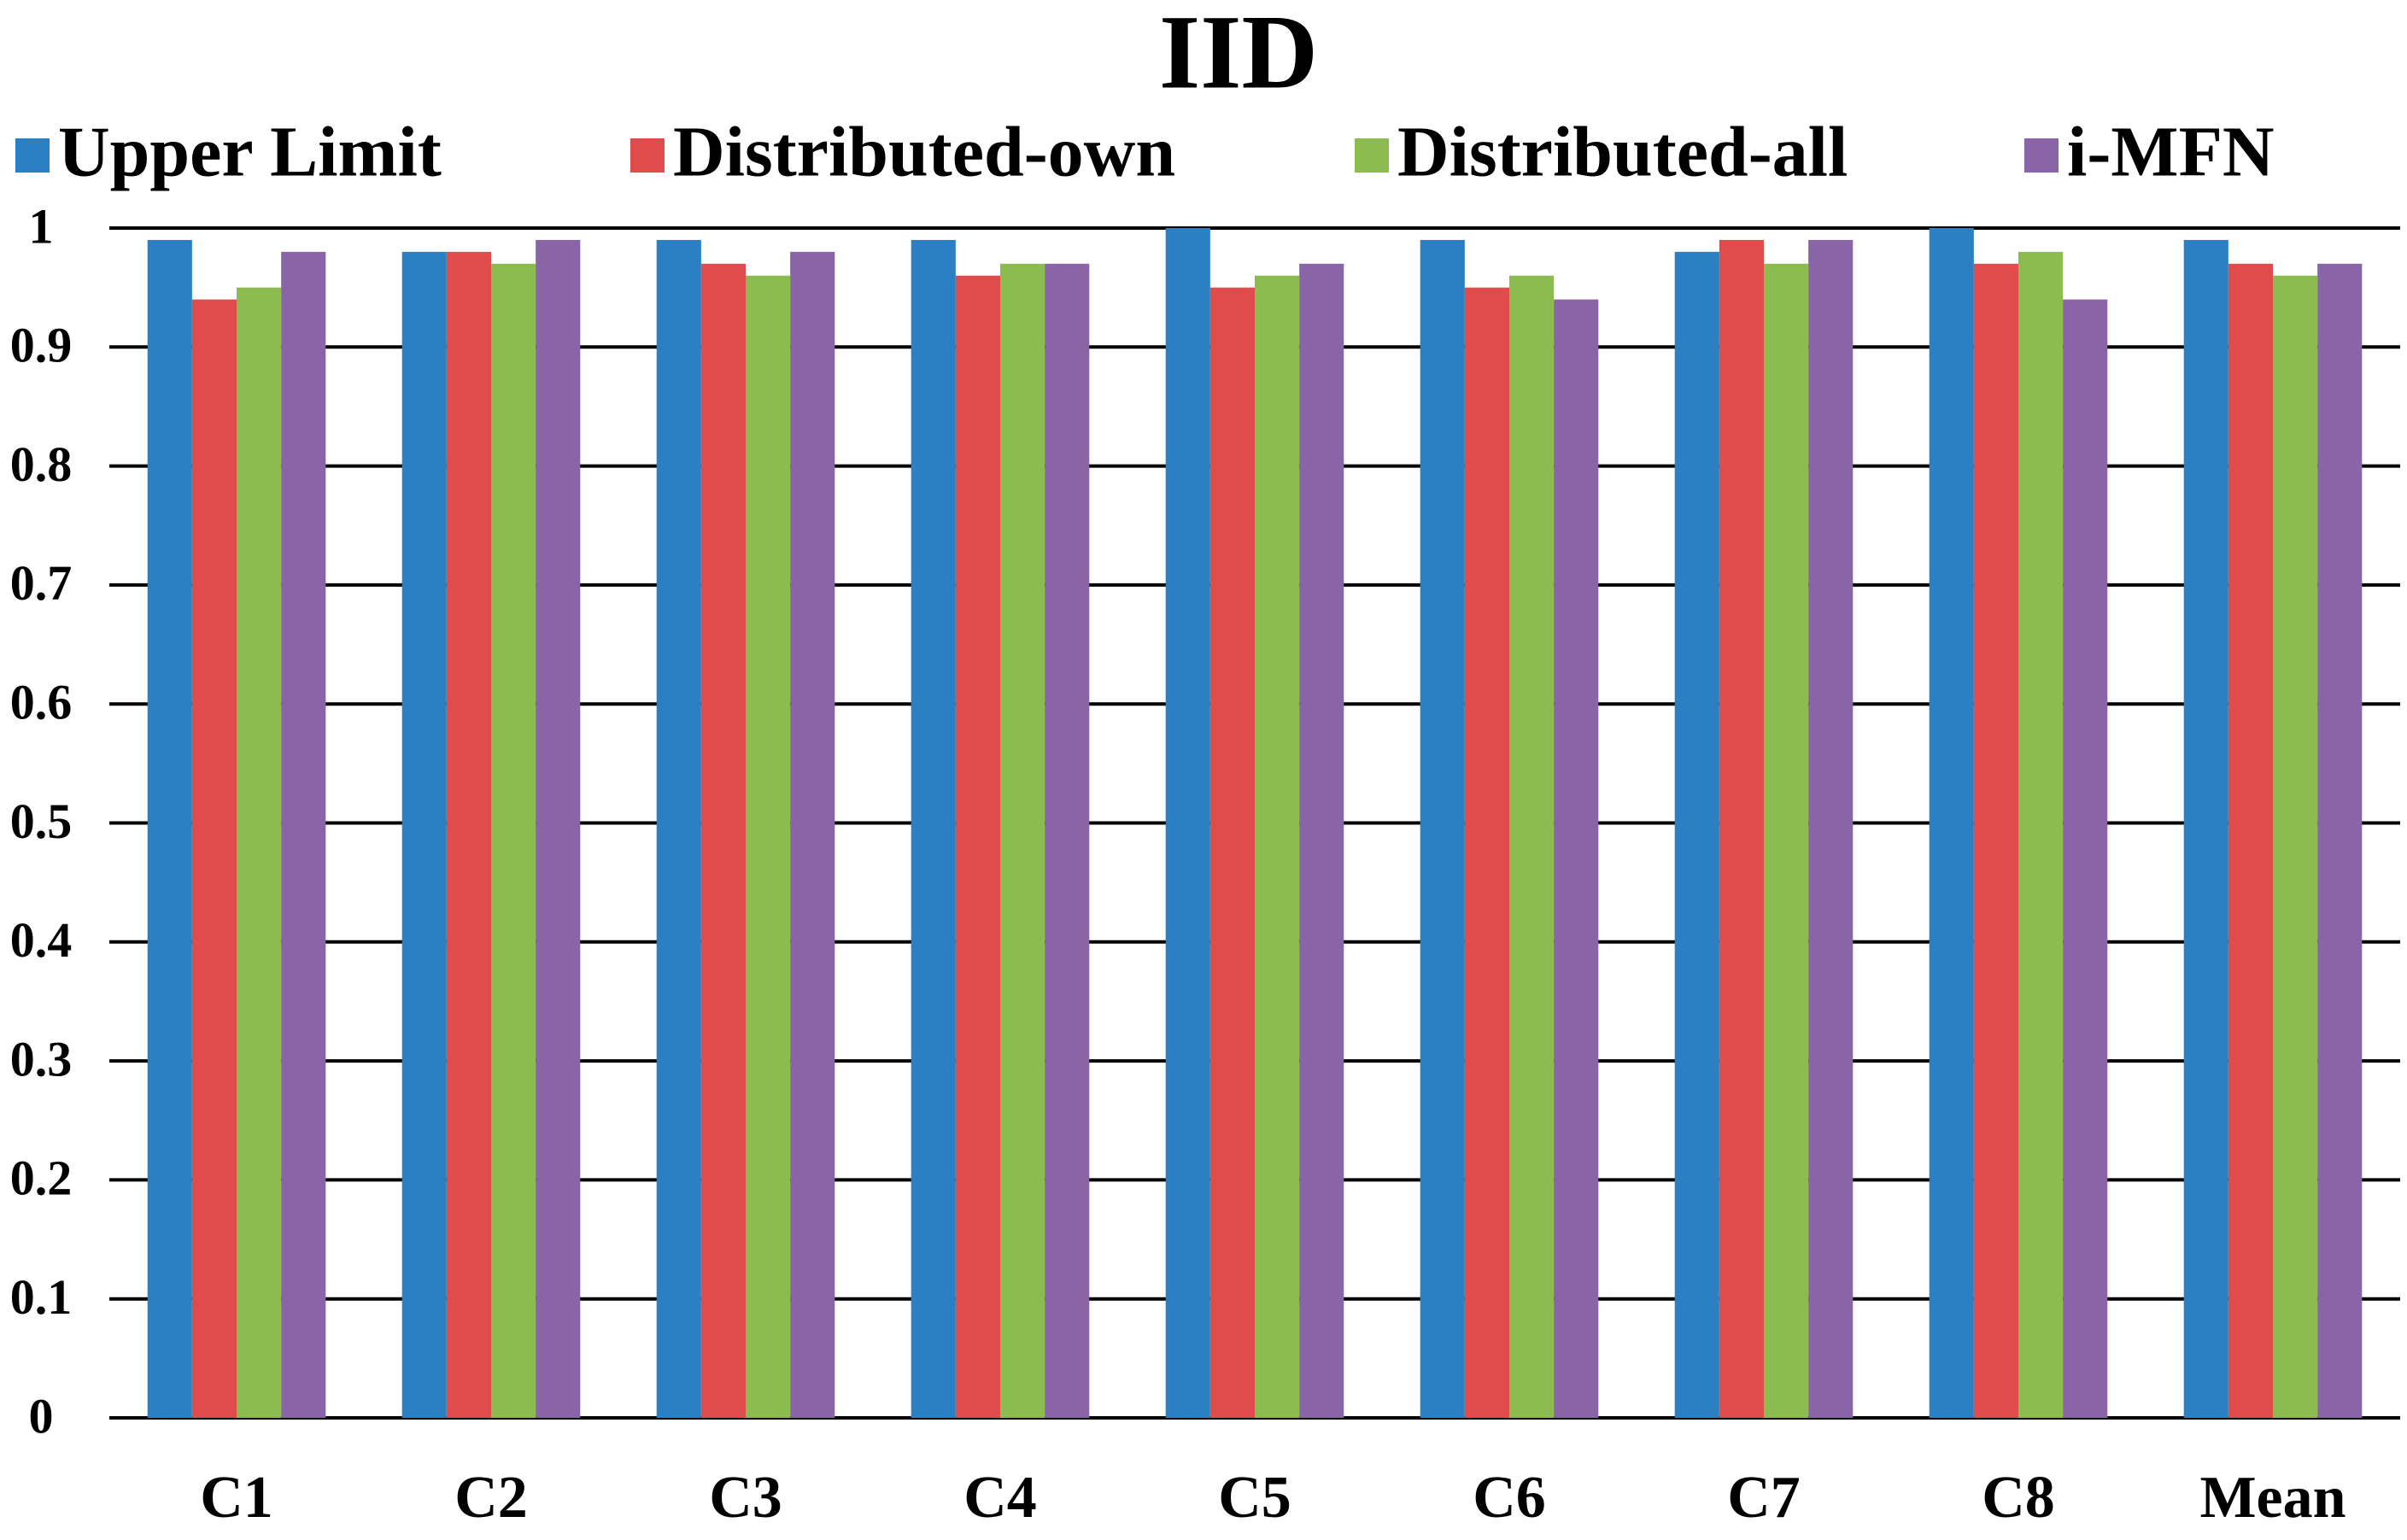 Image resolution: width=2407 pixels, height=1540 pixels. Describe the element at coordinates (1509, 1498) in the screenshot. I see `x-tick-label: C6` at that location.